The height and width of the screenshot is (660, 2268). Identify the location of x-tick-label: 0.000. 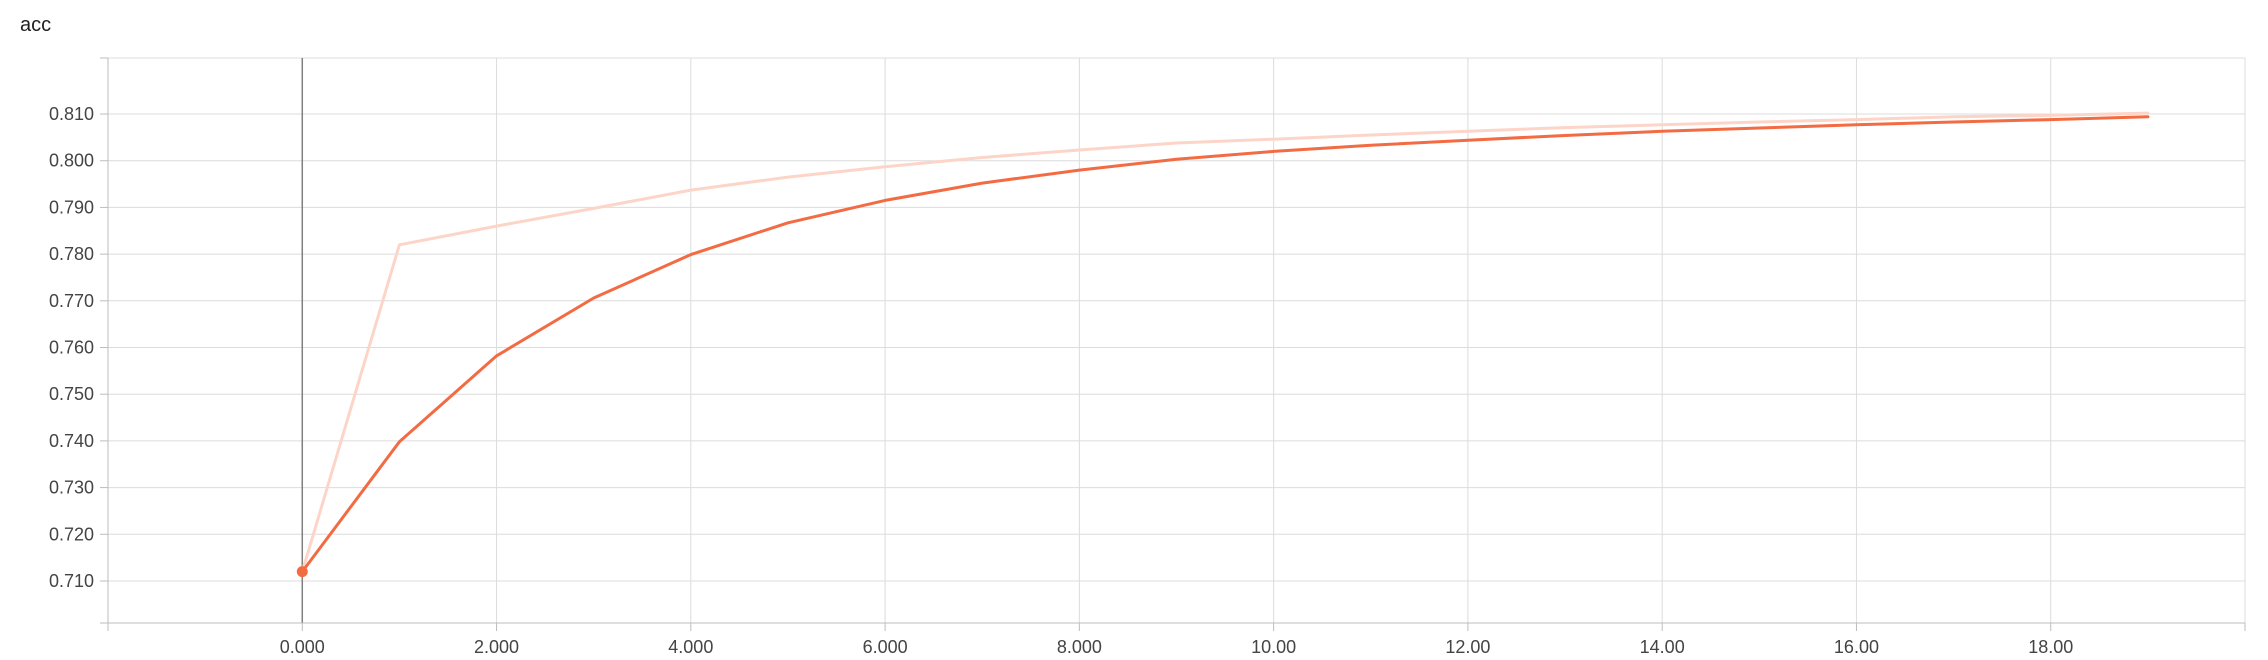
(302, 647).